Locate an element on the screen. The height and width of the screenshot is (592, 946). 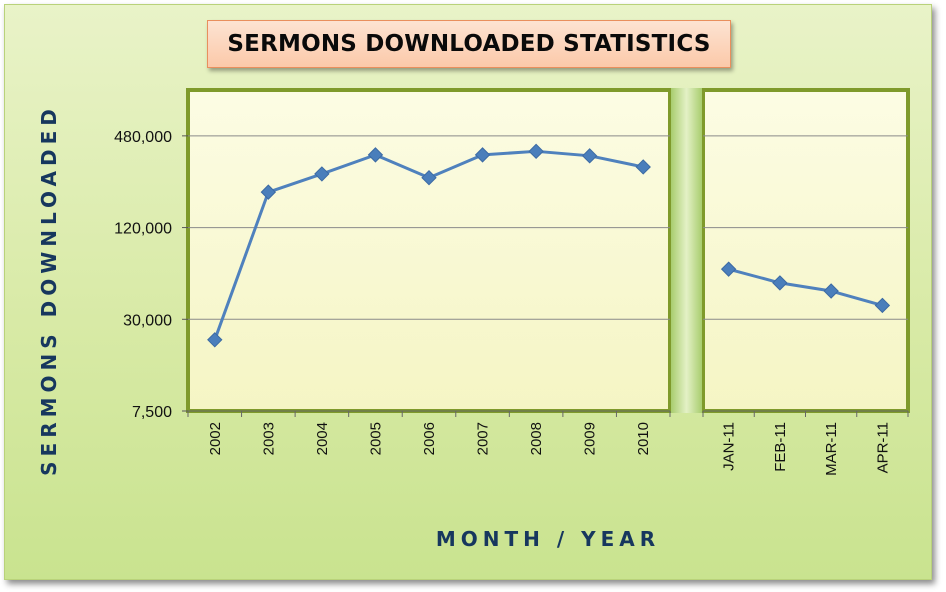
panel-gap is located at coordinates (686, 250).